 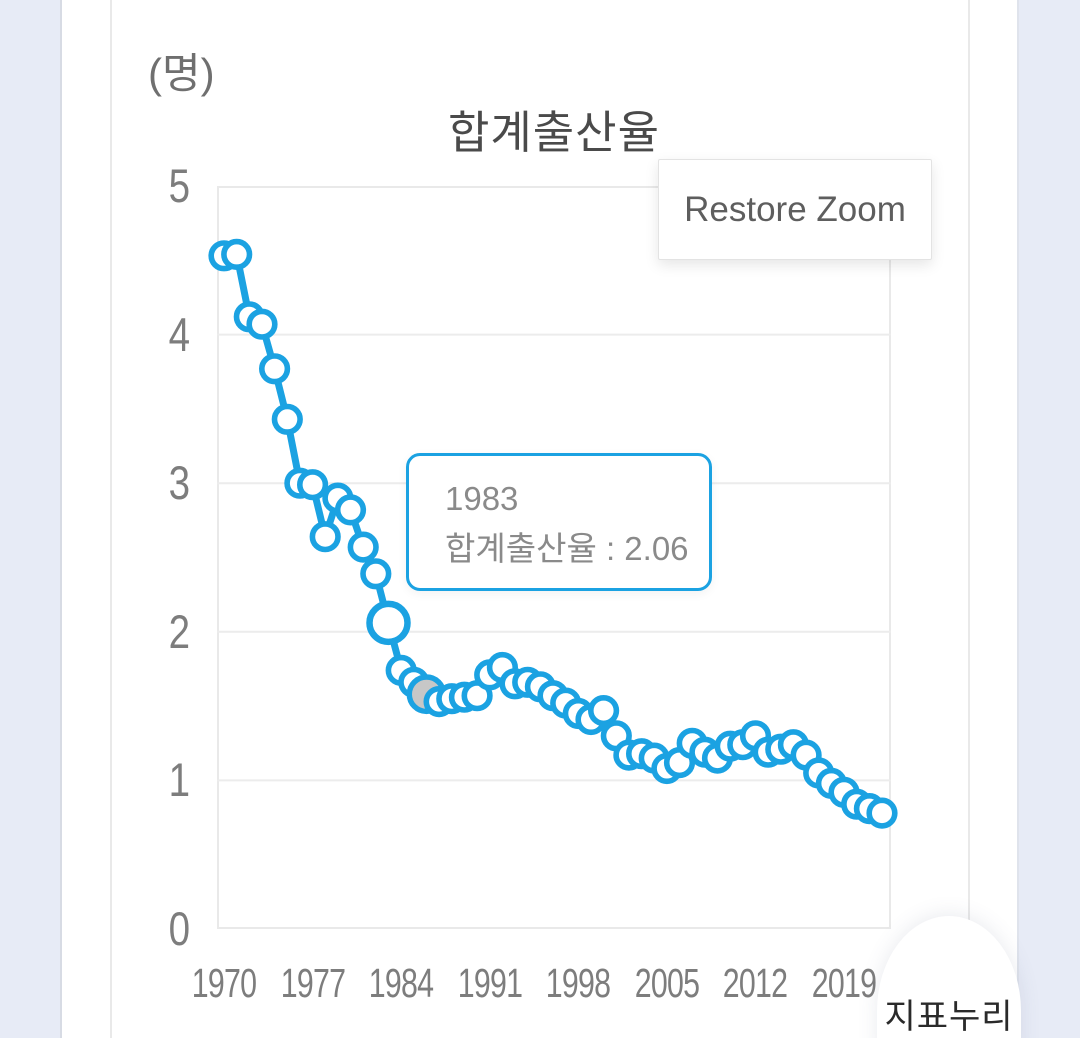 What do you see at coordinates (181, 73) in the screenshot?
I see `y-axis-unit-label: (명)` at bounding box center [181, 73].